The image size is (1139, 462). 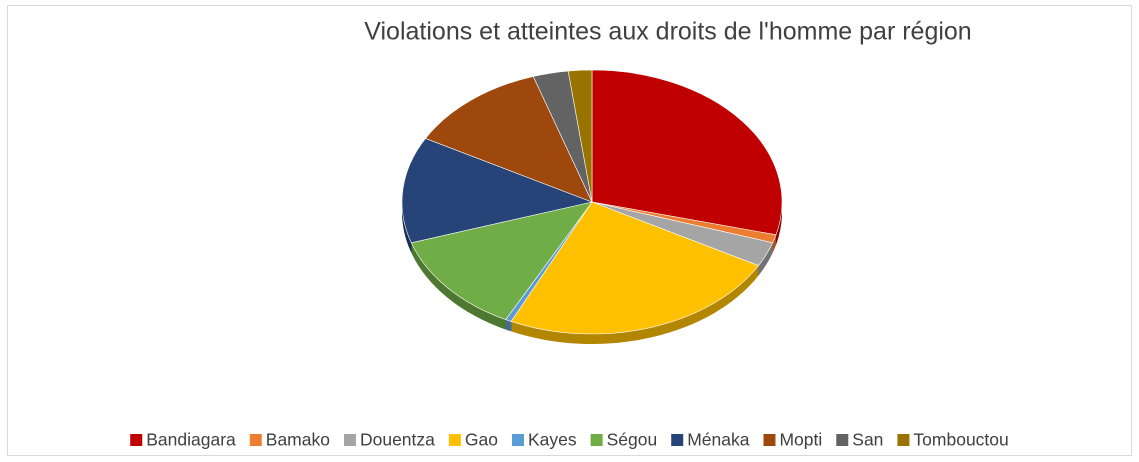 I want to click on legend-label: Mopti, so click(x=800, y=440).